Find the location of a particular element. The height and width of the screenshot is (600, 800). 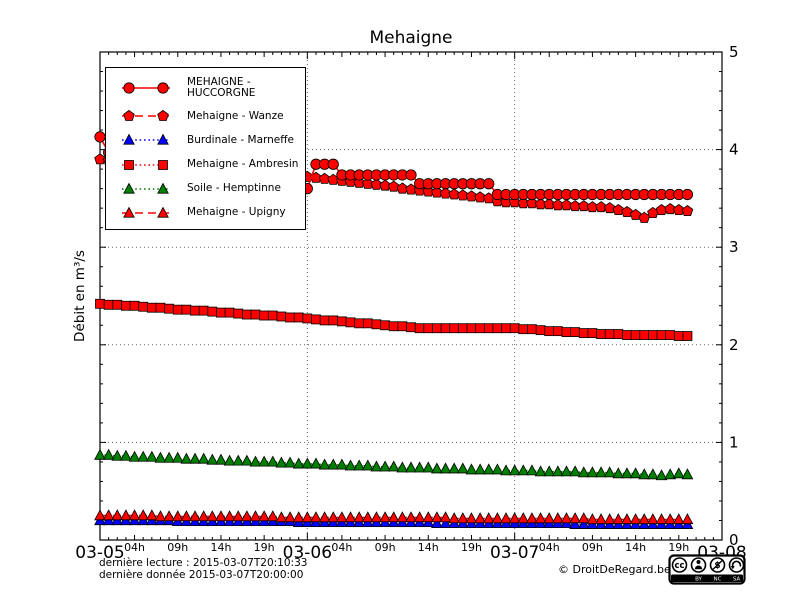

series-upigny is located at coordinates (394, 517).